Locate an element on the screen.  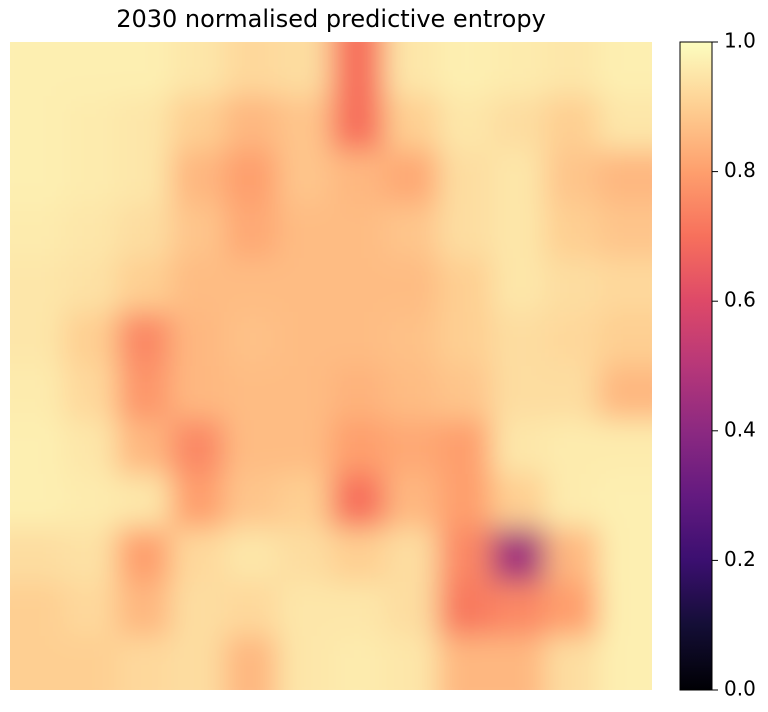
chart-title: 2030 normalised predictive entropy is located at coordinates (331, 19).